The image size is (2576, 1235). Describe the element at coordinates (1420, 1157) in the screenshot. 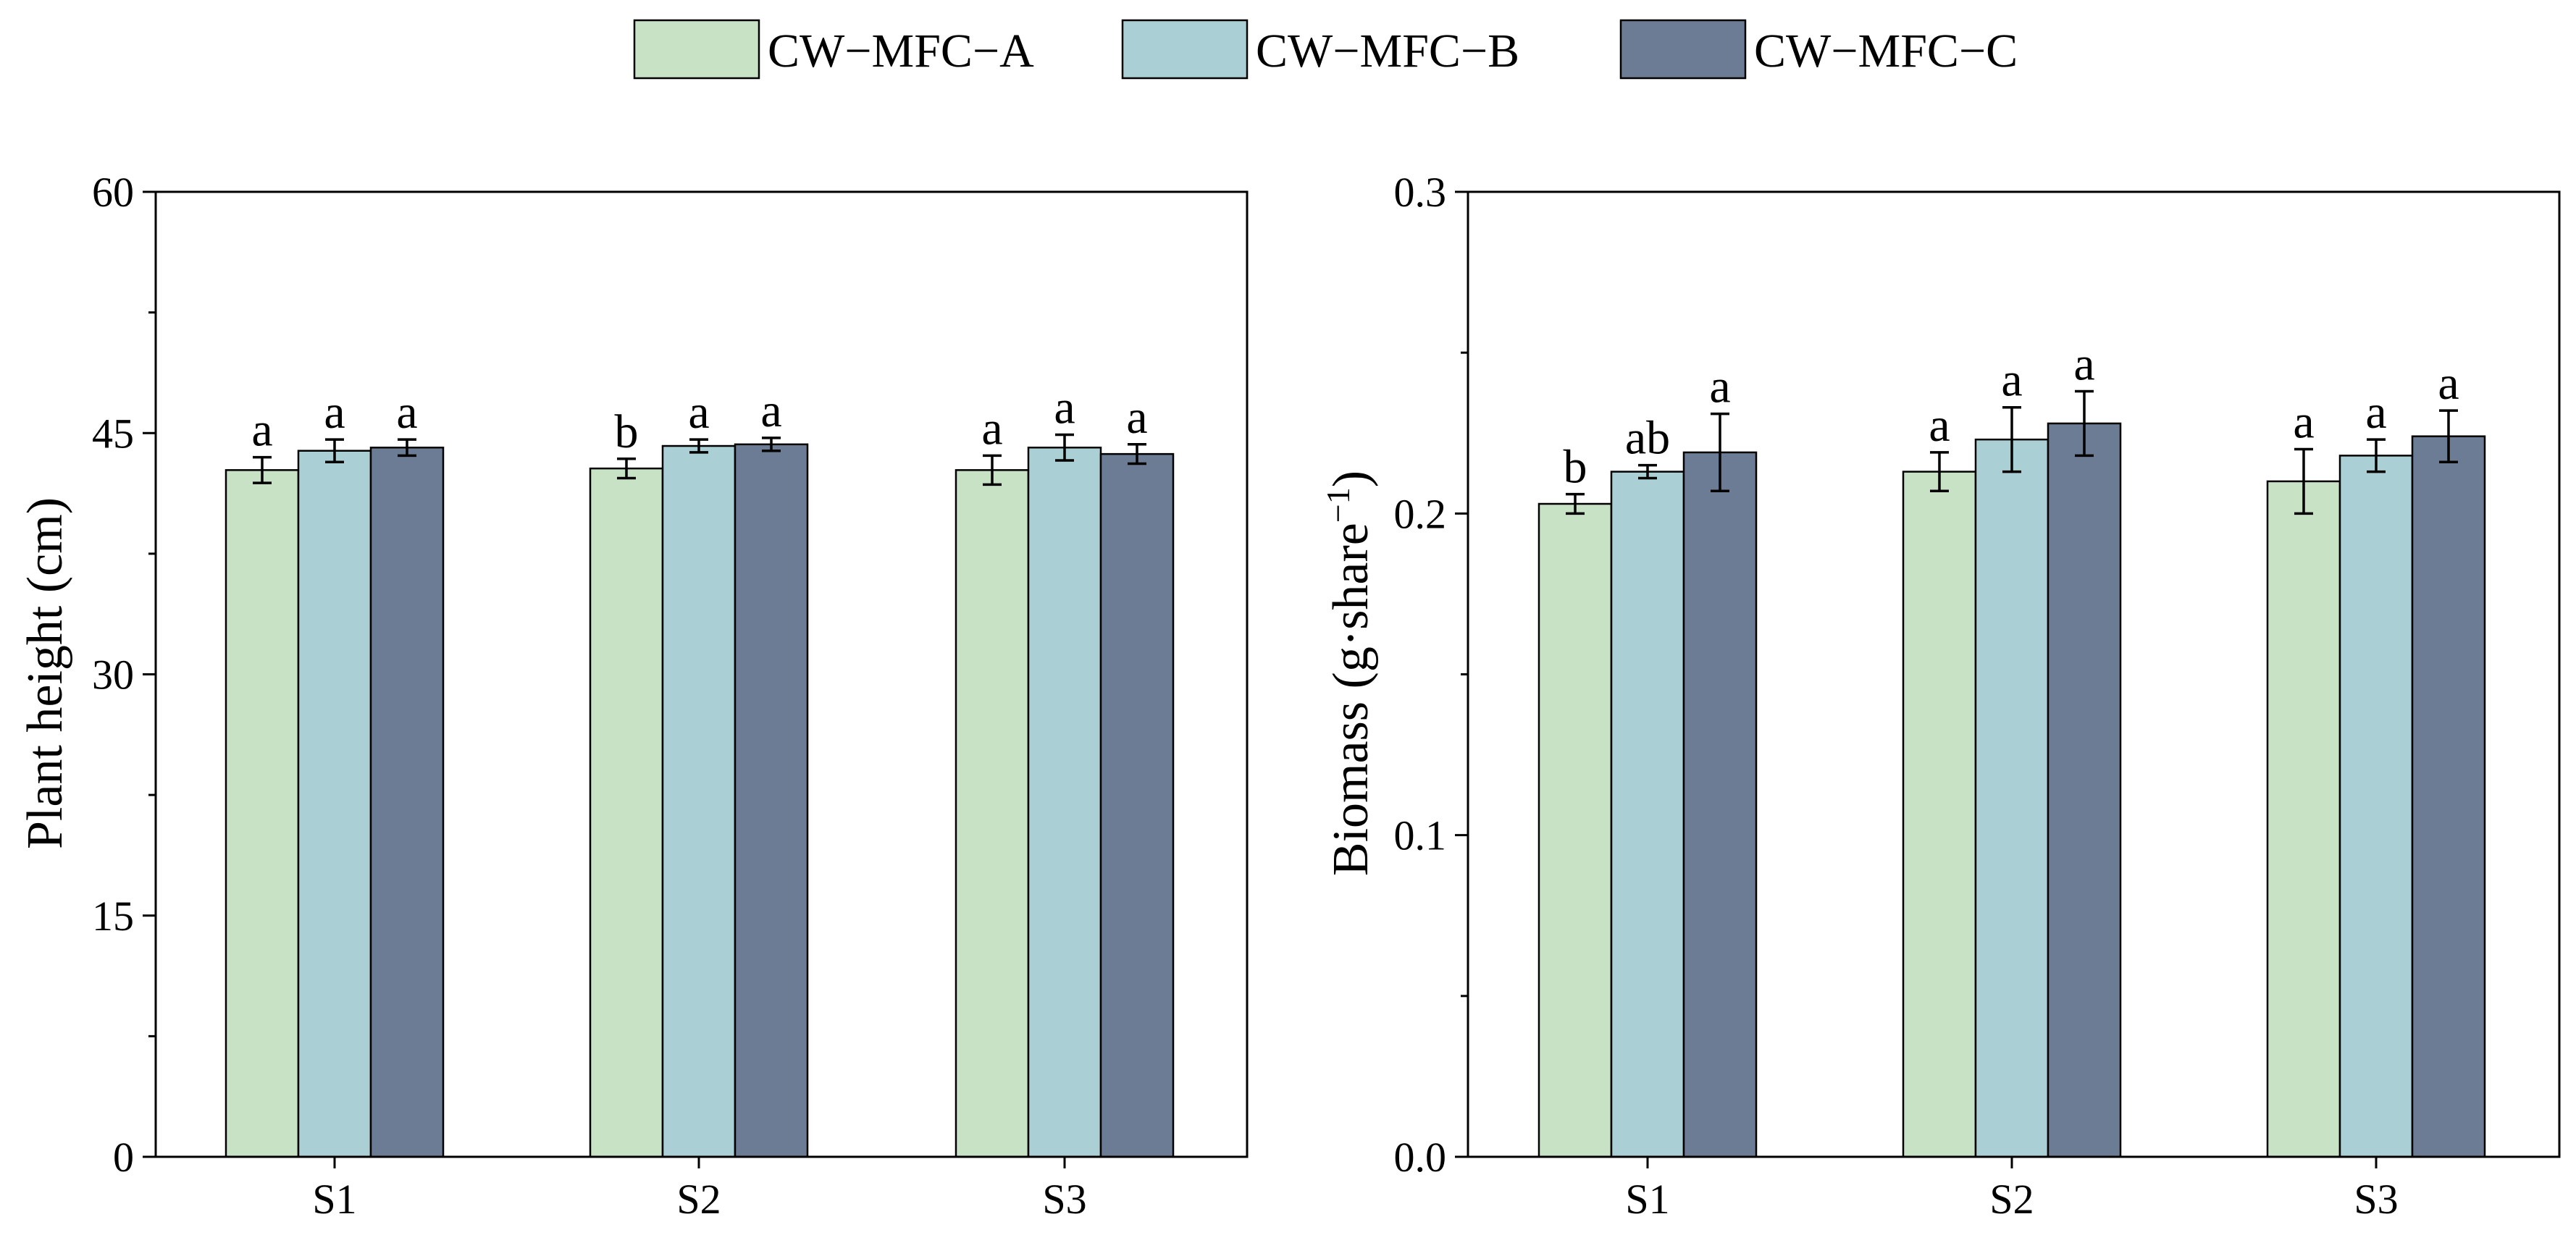

I see `y-tick-label: 0.0` at that location.